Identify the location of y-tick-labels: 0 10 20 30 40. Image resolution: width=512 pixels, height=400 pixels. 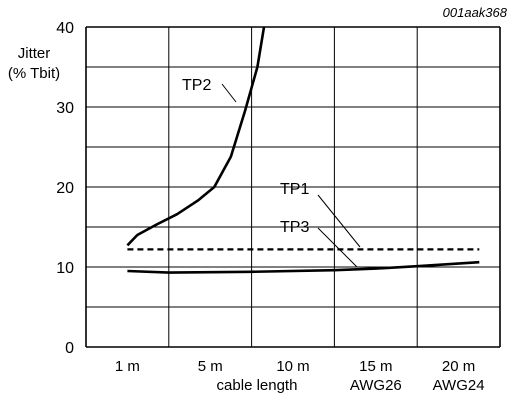
(65, 188).